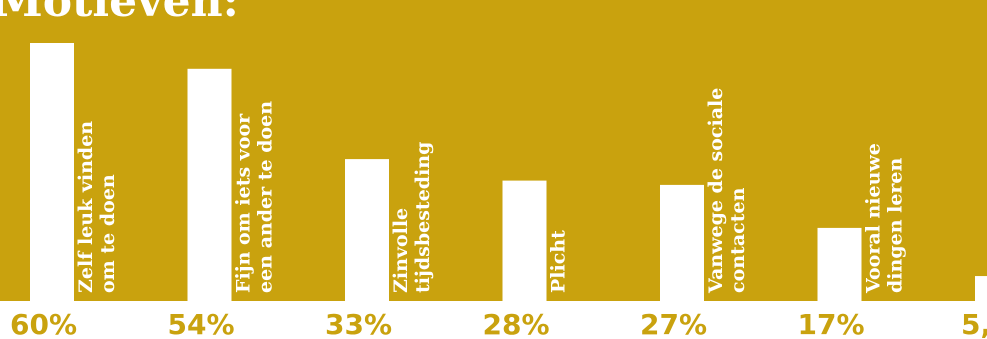 Image resolution: width=987 pixels, height=339 pixels. What do you see at coordinates (673, 323) in the screenshot?
I see `value-label-5: 27%` at bounding box center [673, 323].